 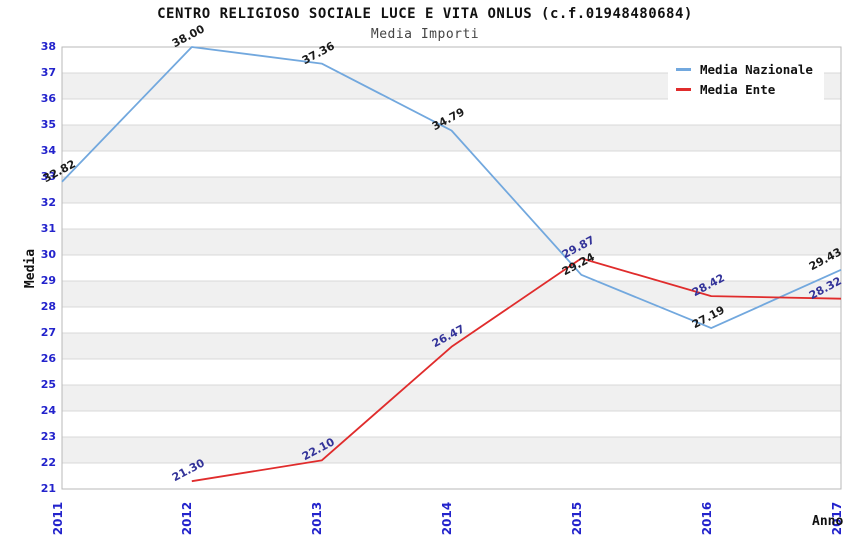 I want to click on y-tick-label: 31, so click(x=48, y=228).